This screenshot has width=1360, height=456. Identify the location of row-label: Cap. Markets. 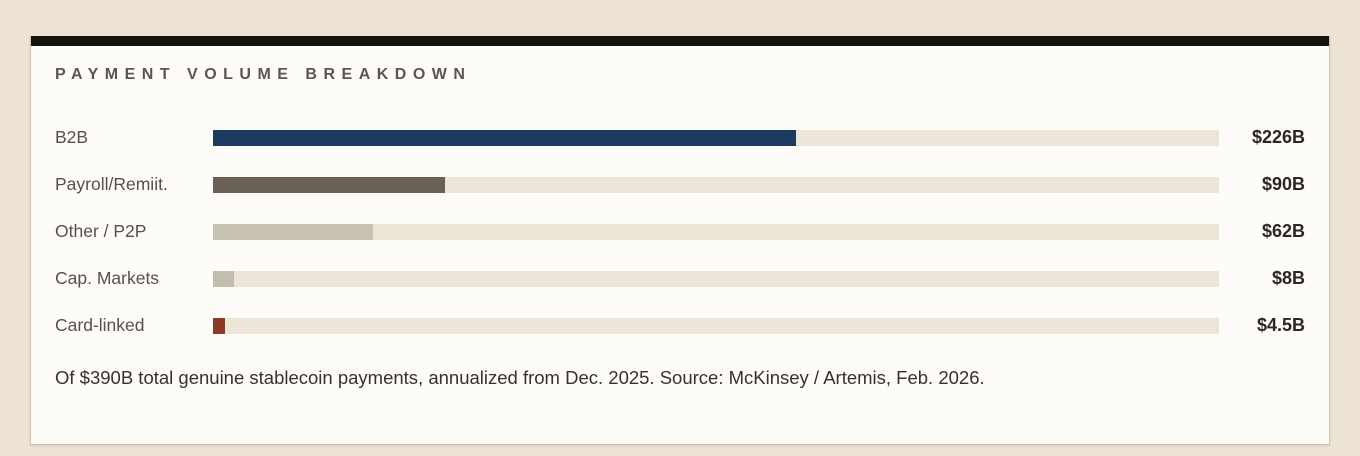
(107, 278).